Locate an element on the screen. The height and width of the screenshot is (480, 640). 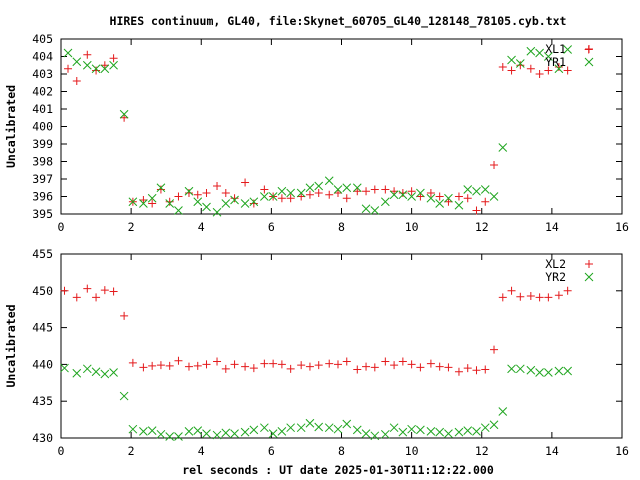
x-tick-label: 10 is located at coordinates (412, 227).